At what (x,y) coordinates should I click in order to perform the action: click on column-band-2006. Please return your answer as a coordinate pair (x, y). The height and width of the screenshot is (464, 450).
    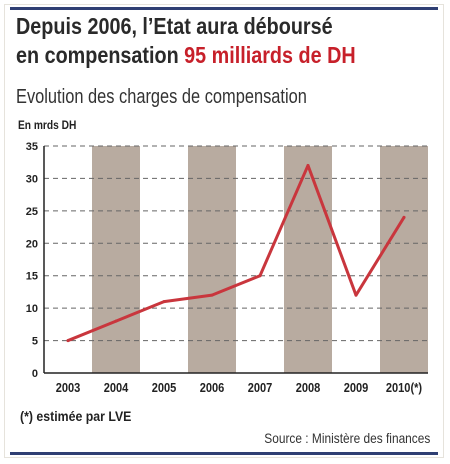
    Looking at the image, I should click on (212, 259).